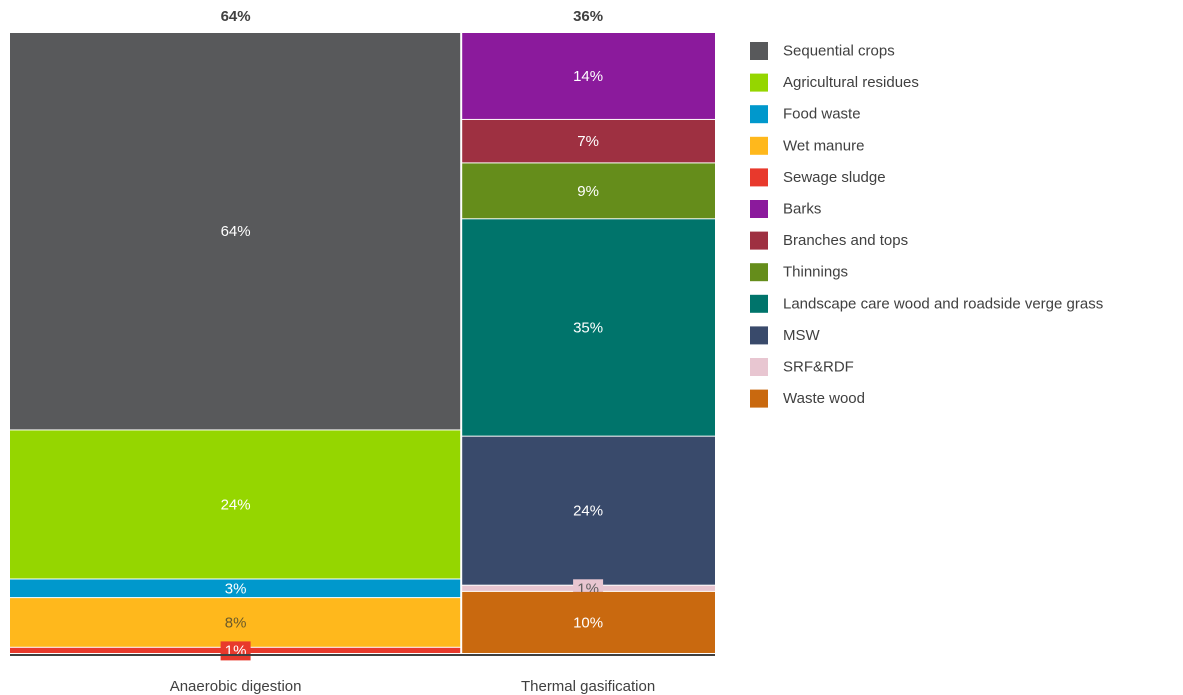 Image resolution: width=1183 pixels, height=695 pixels. What do you see at coordinates (236, 650) in the screenshot?
I see `data-label-sewage-sludge: 1%` at bounding box center [236, 650].